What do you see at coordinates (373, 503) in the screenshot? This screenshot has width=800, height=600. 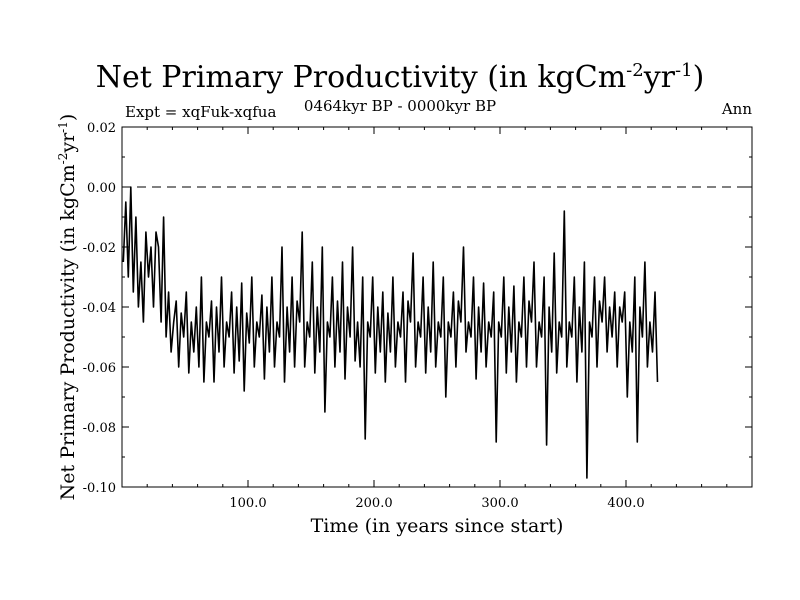 I see `x-tick-label: 200.0` at bounding box center [373, 503].